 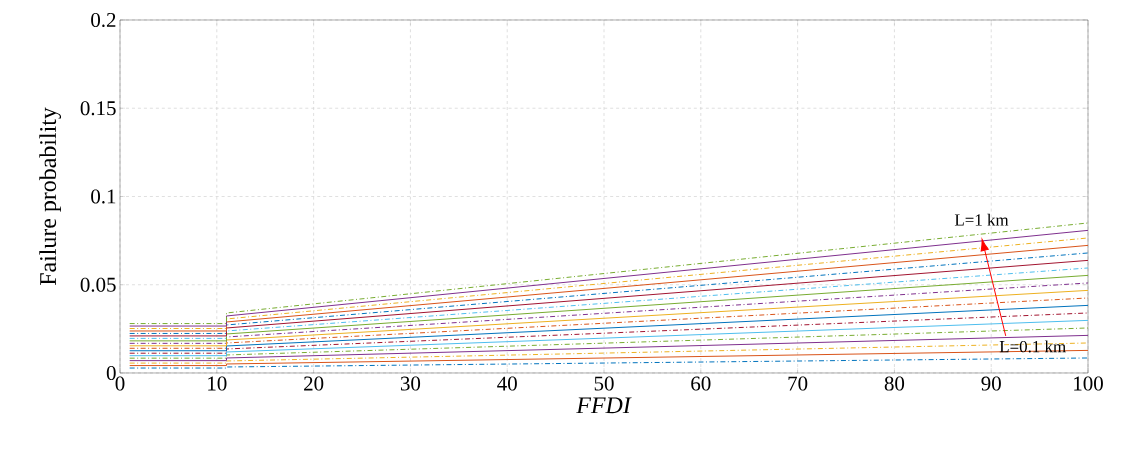 What do you see at coordinates (991, 383) in the screenshot?
I see `x-tick-label: 90` at bounding box center [991, 383].